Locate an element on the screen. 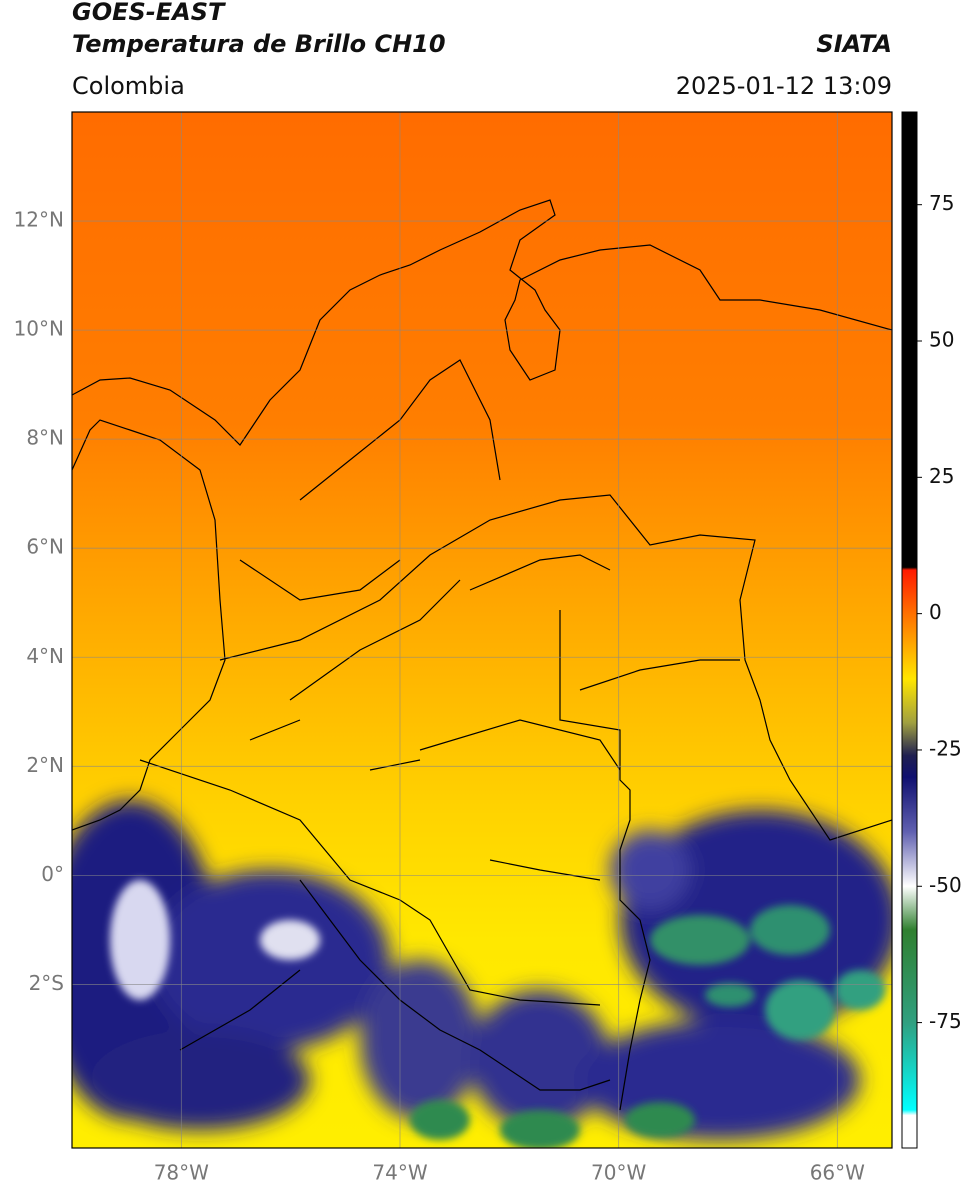  lon-label: 70°W is located at coordinates (618, 1173).